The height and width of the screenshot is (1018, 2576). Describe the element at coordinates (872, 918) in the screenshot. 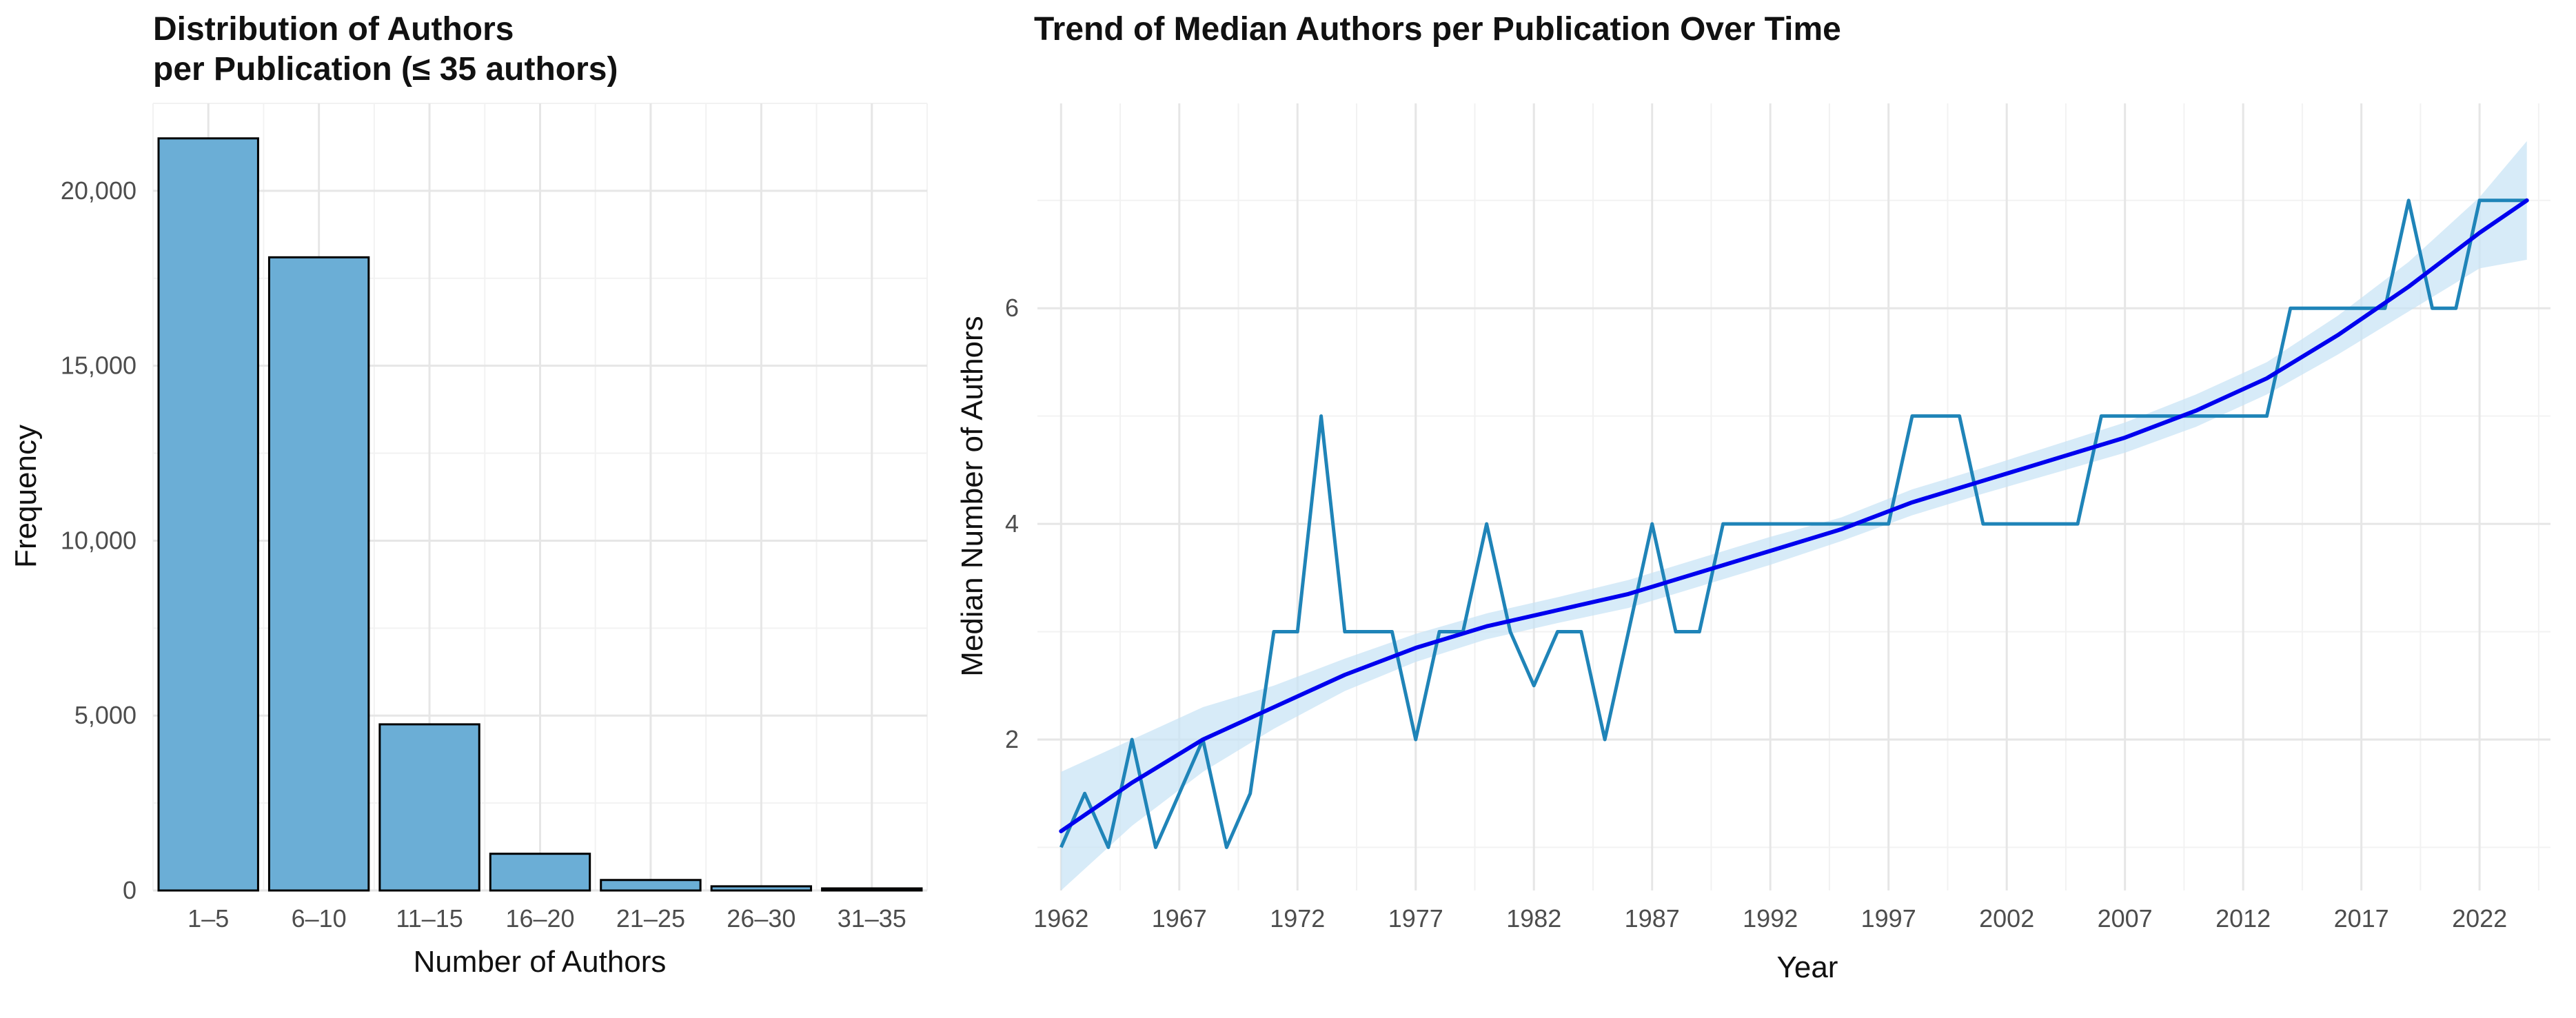

I see `bar-x-tick-label: 31–35` at that location.